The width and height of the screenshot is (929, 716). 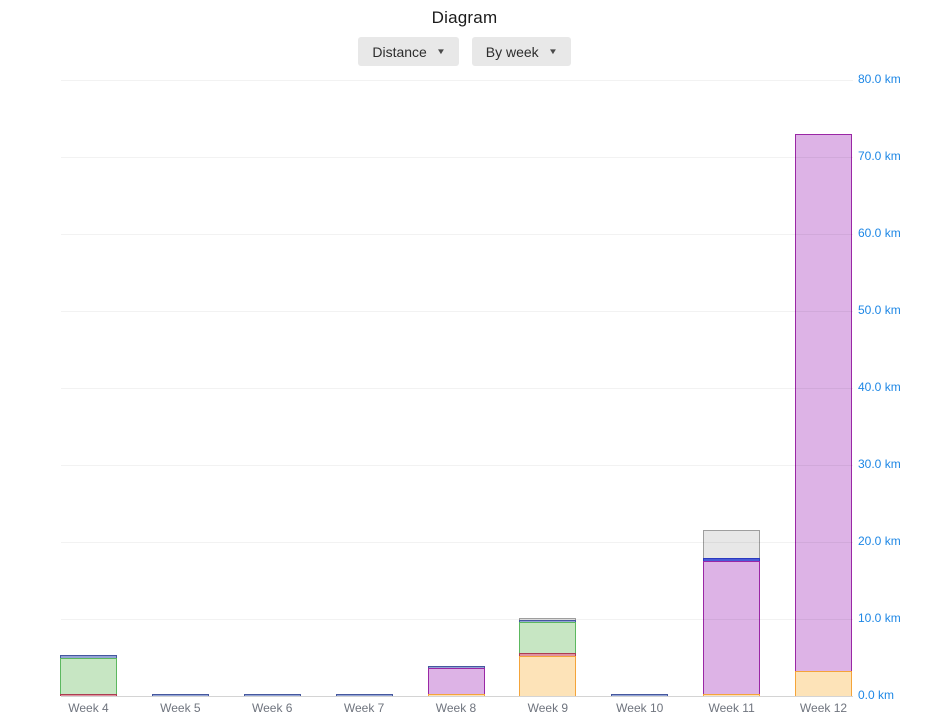 What do you see at coordinates (548, 708) in the screenshot?
I see `x-tick-label: Week 9` at bounding box center [548, 708].